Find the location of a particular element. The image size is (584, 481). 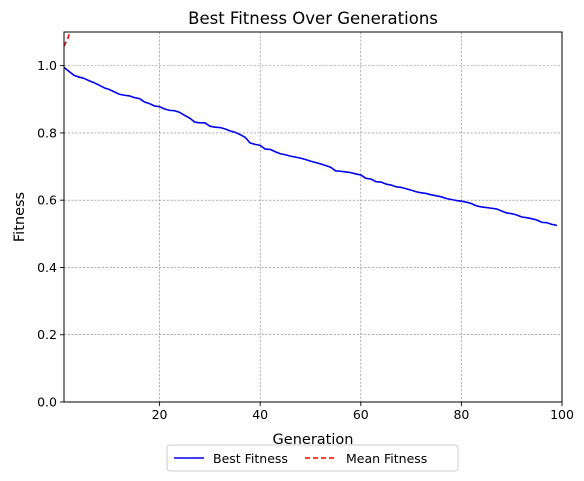

y-tick-label: 0.6 is located at coordinates (47, 200).